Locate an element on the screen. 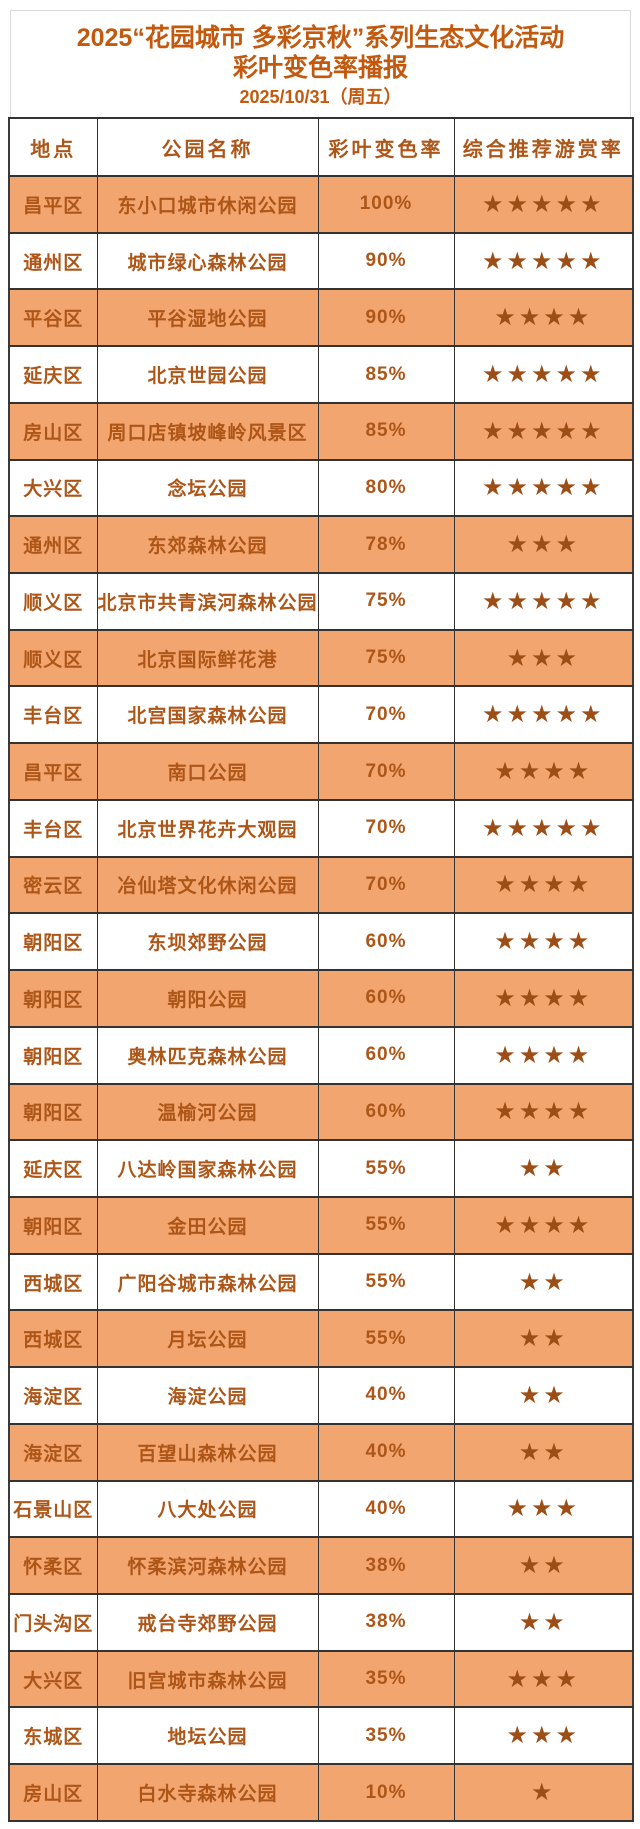 This screenshot has width=640, height=1829. table-row: 朝阳区 奥林匹克森林公园 60% ★★★★ is located at coordinates (321, 1055).